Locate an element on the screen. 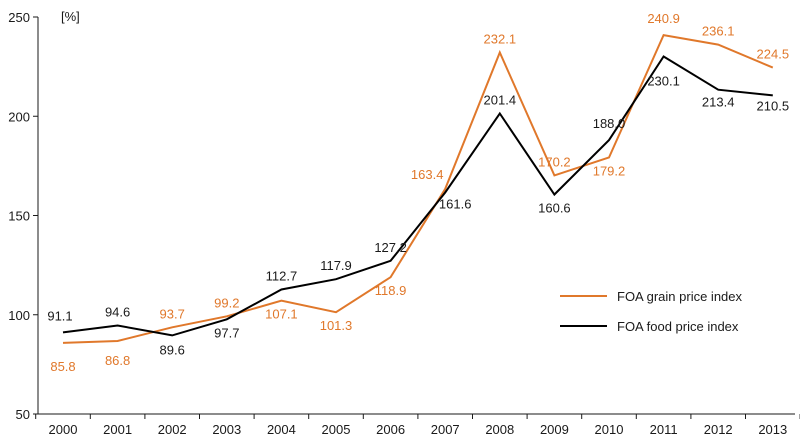  y-tick-label: 100 is located at coordinates (19, 315).